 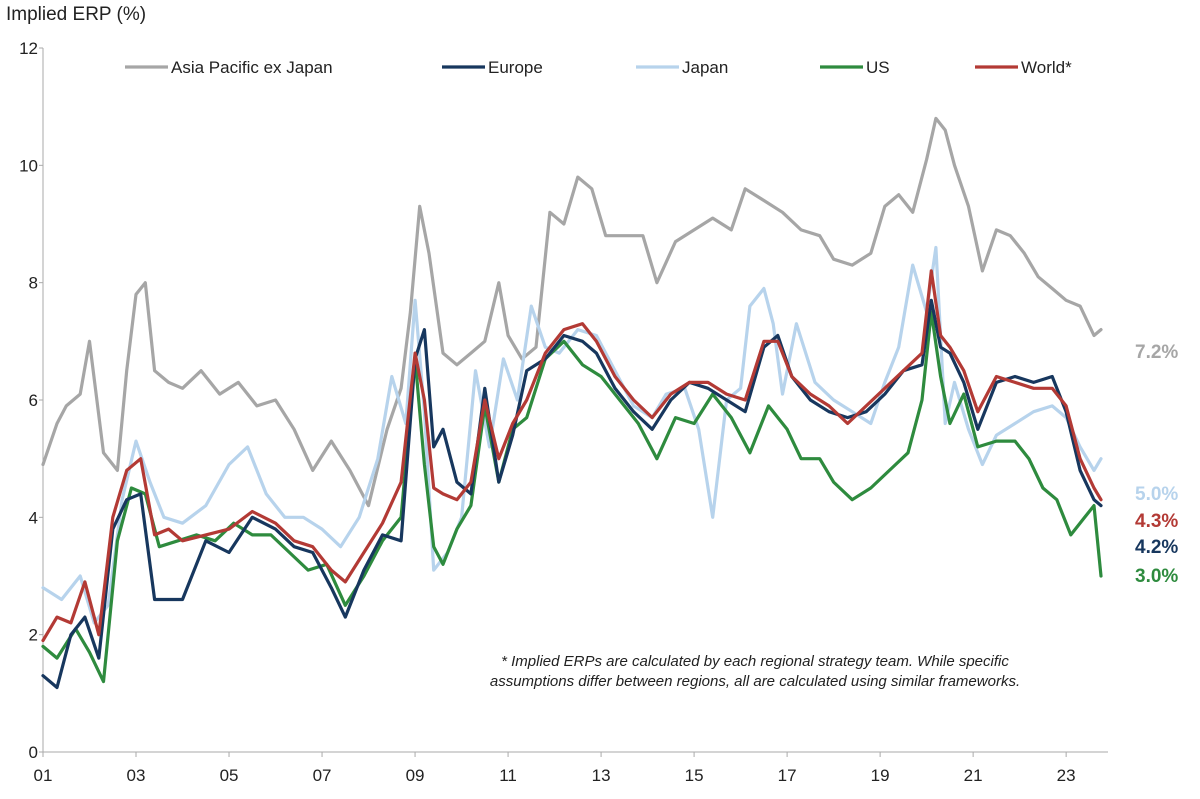 What do you see at coordinates (1156, 576) in the screenshot?
I see `end-value-label: 3.0%` at bounding box center [1156, 576].